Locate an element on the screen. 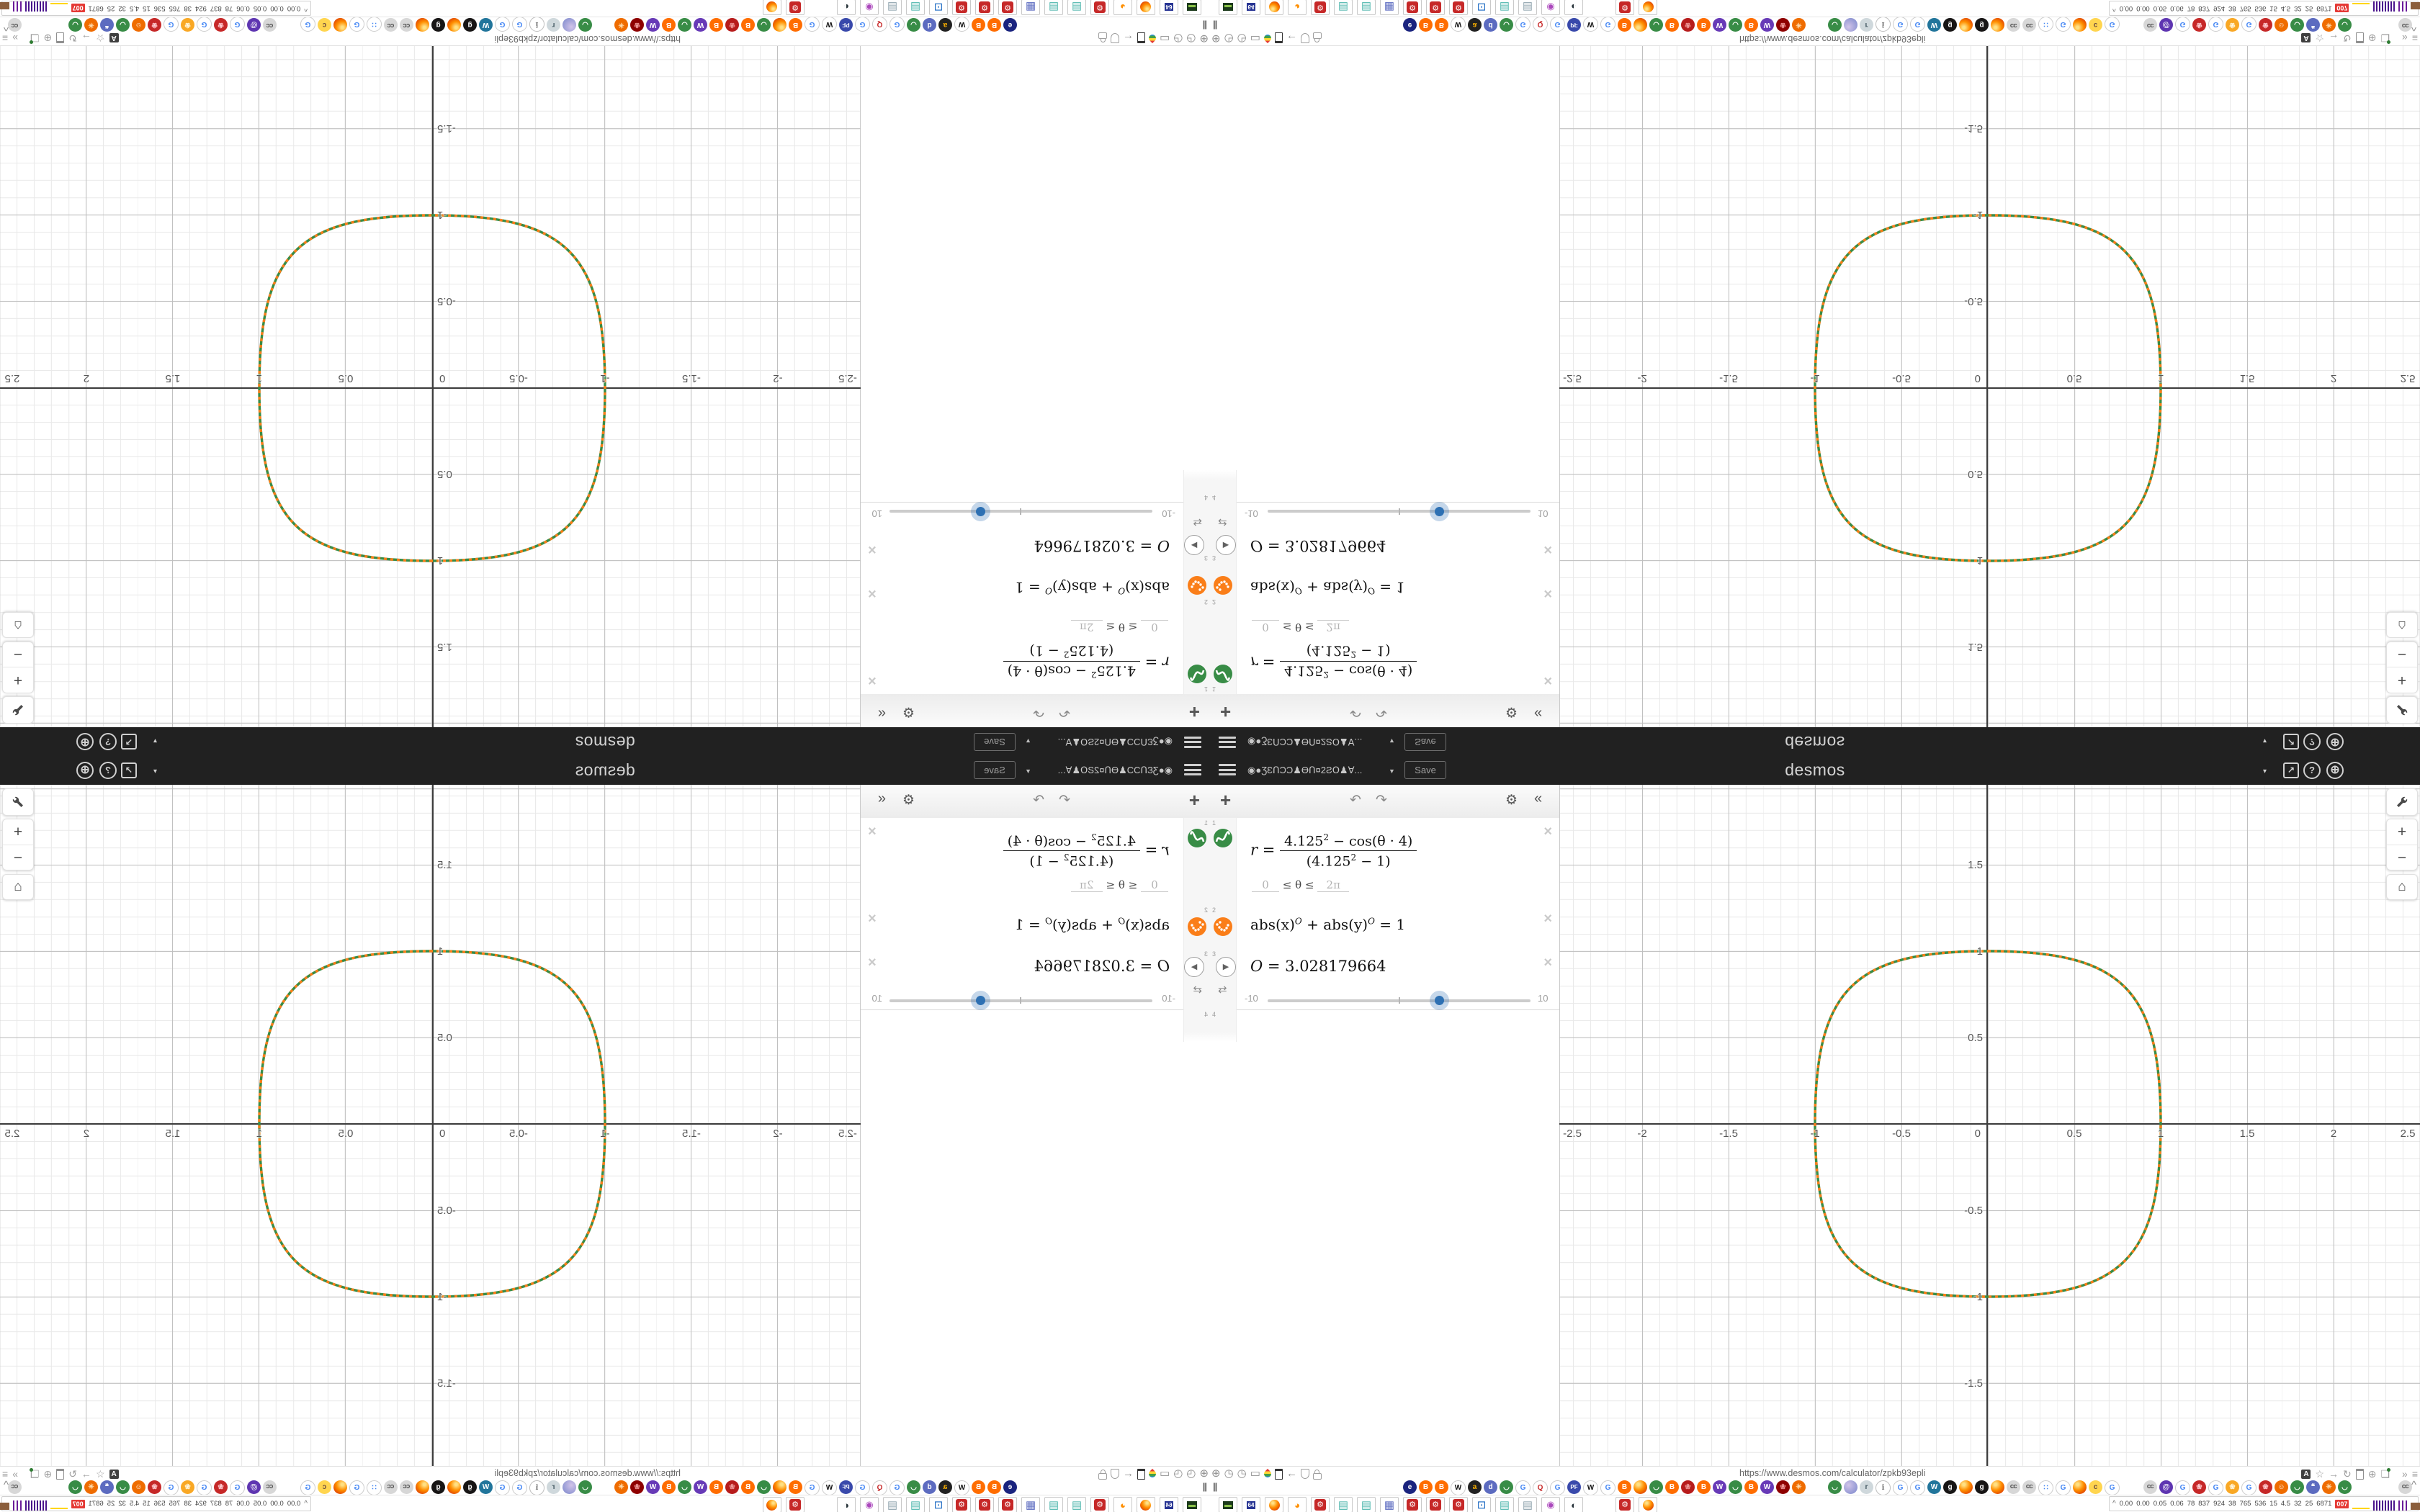 This screenshot has width=2420, height=1512. app-launcher-button: ◐ is located at coordinates (1573, 7).